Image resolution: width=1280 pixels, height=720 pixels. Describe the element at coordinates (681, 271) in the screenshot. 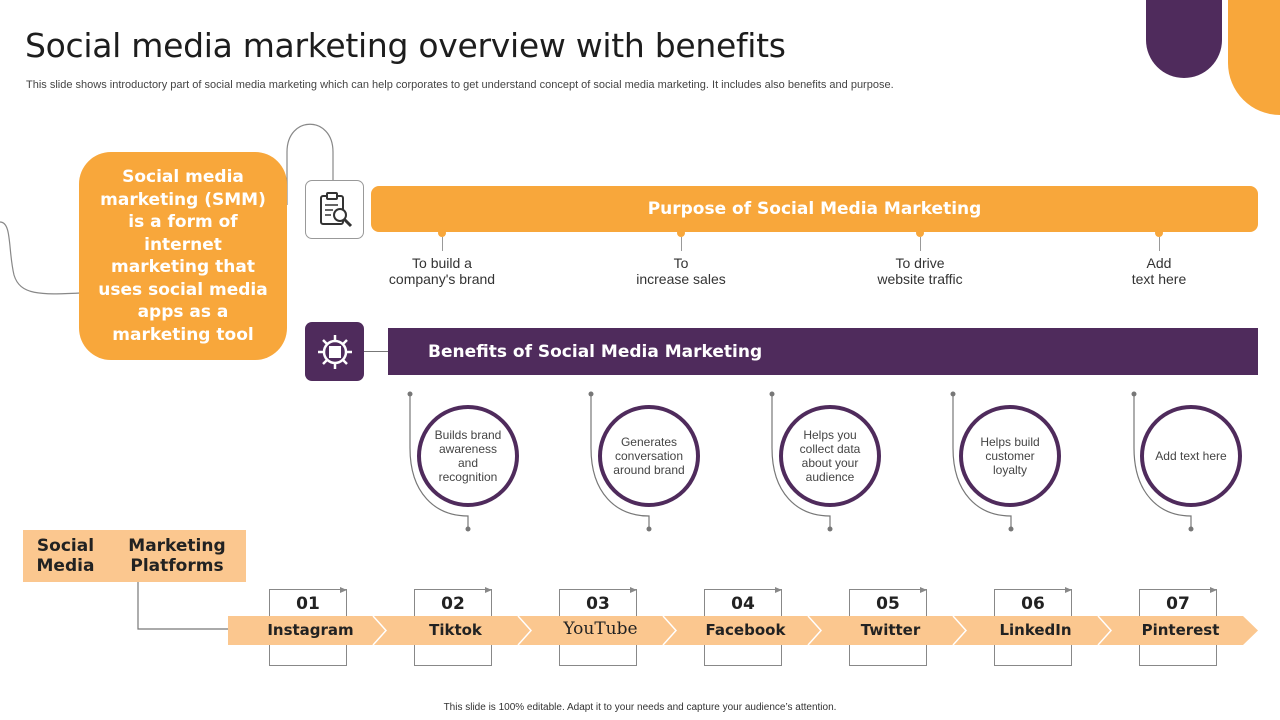

I see `purpose-text: To increase sales` at that location.